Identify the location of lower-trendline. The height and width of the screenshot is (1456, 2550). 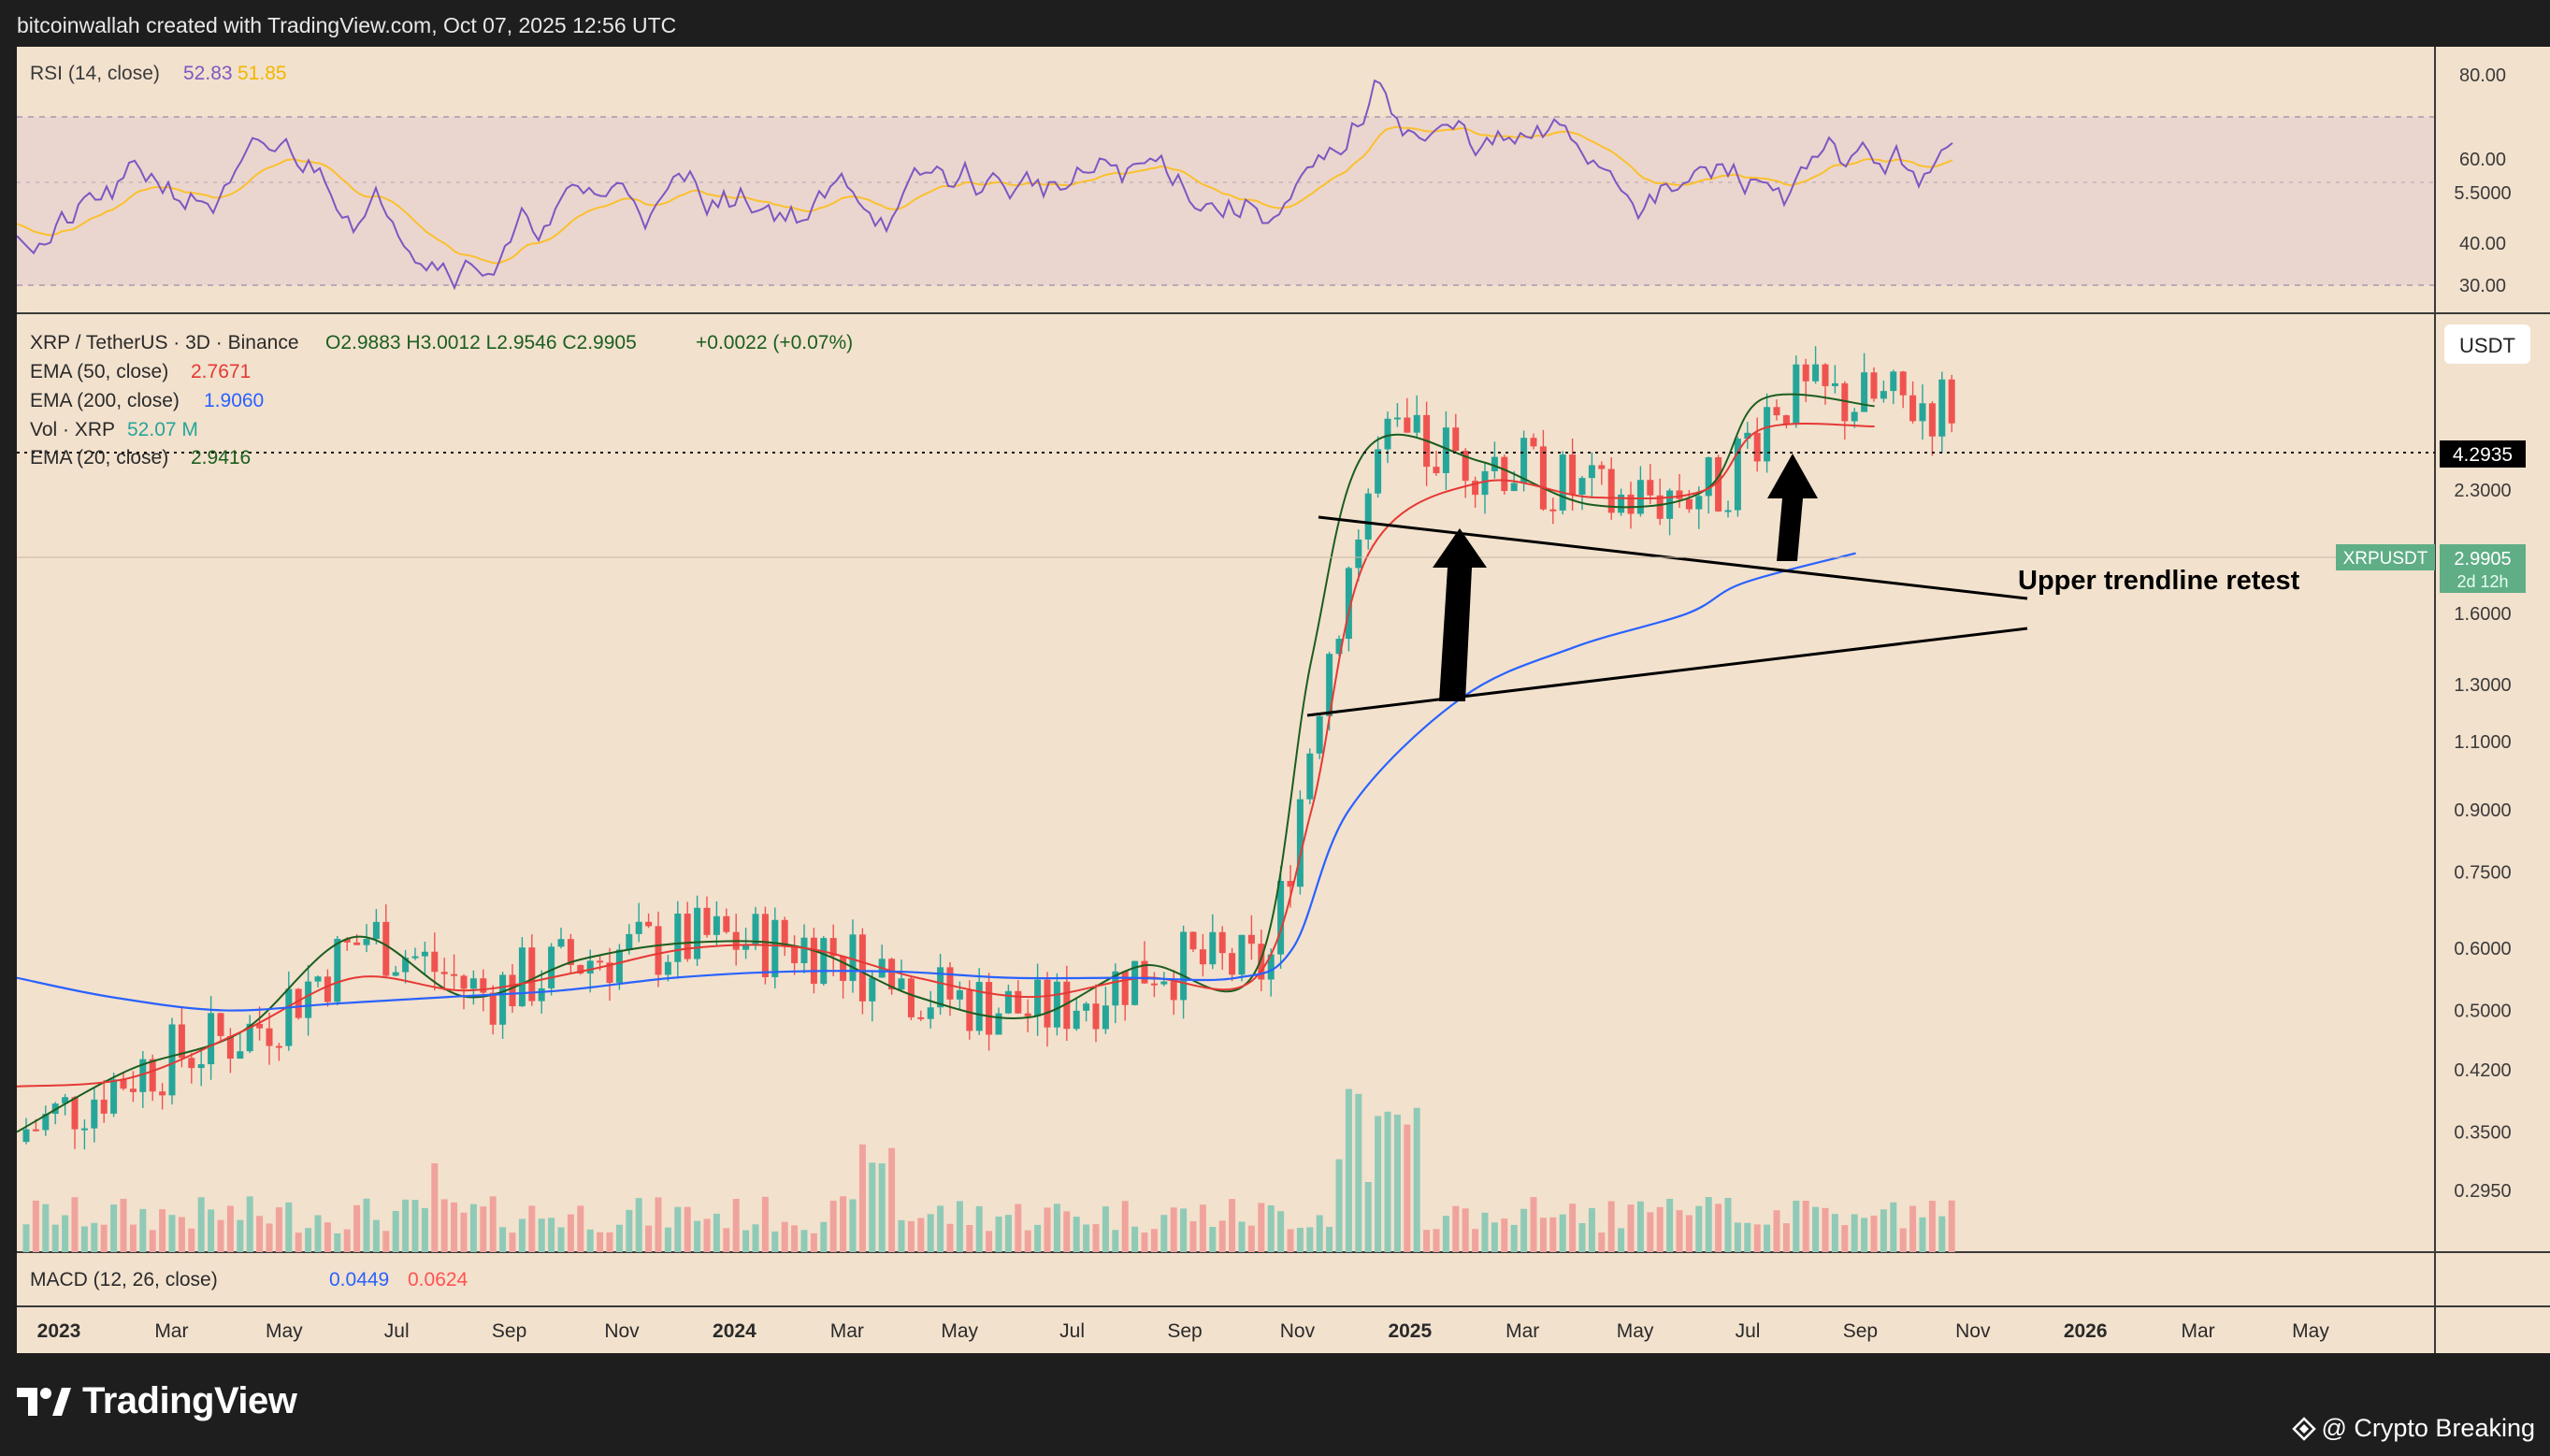
(1667, 672).